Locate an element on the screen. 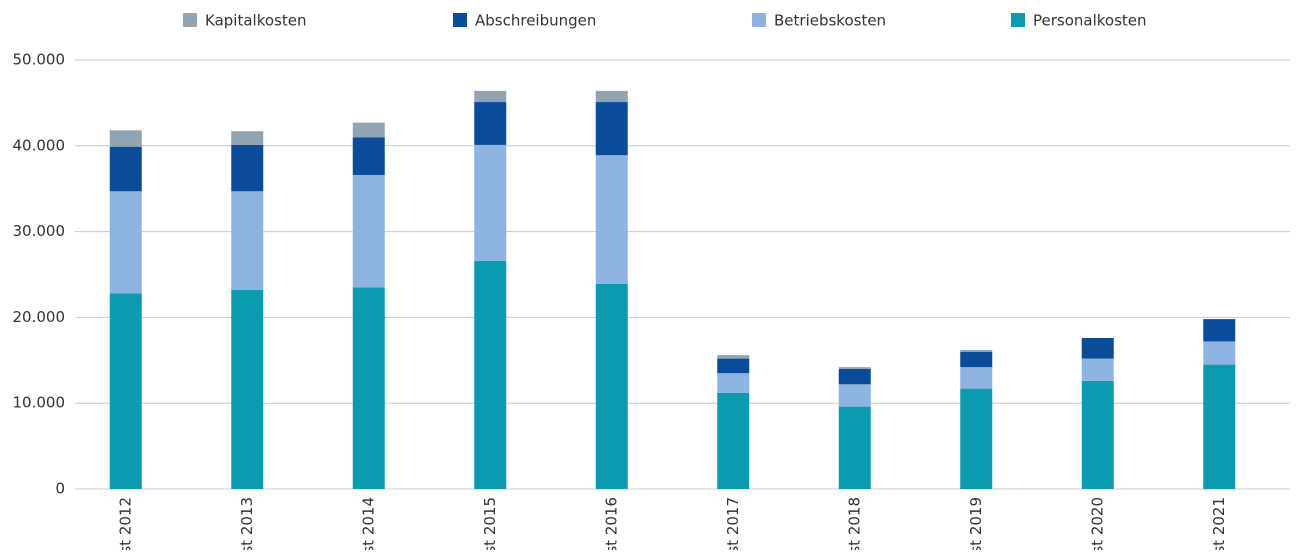 This screenshot has height=554, width=1304. x-tick-label: Ist 2013 is located at coordinates (247, 523).